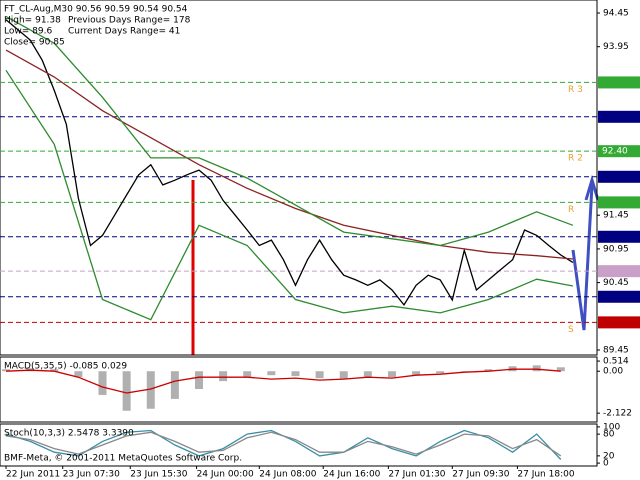 The height and width of the screenshot is (480, 640). Describe the element at coordinates (351, 475) in the screenshot. I see `x-tick-label: 24 Jun 16:00` at that location.